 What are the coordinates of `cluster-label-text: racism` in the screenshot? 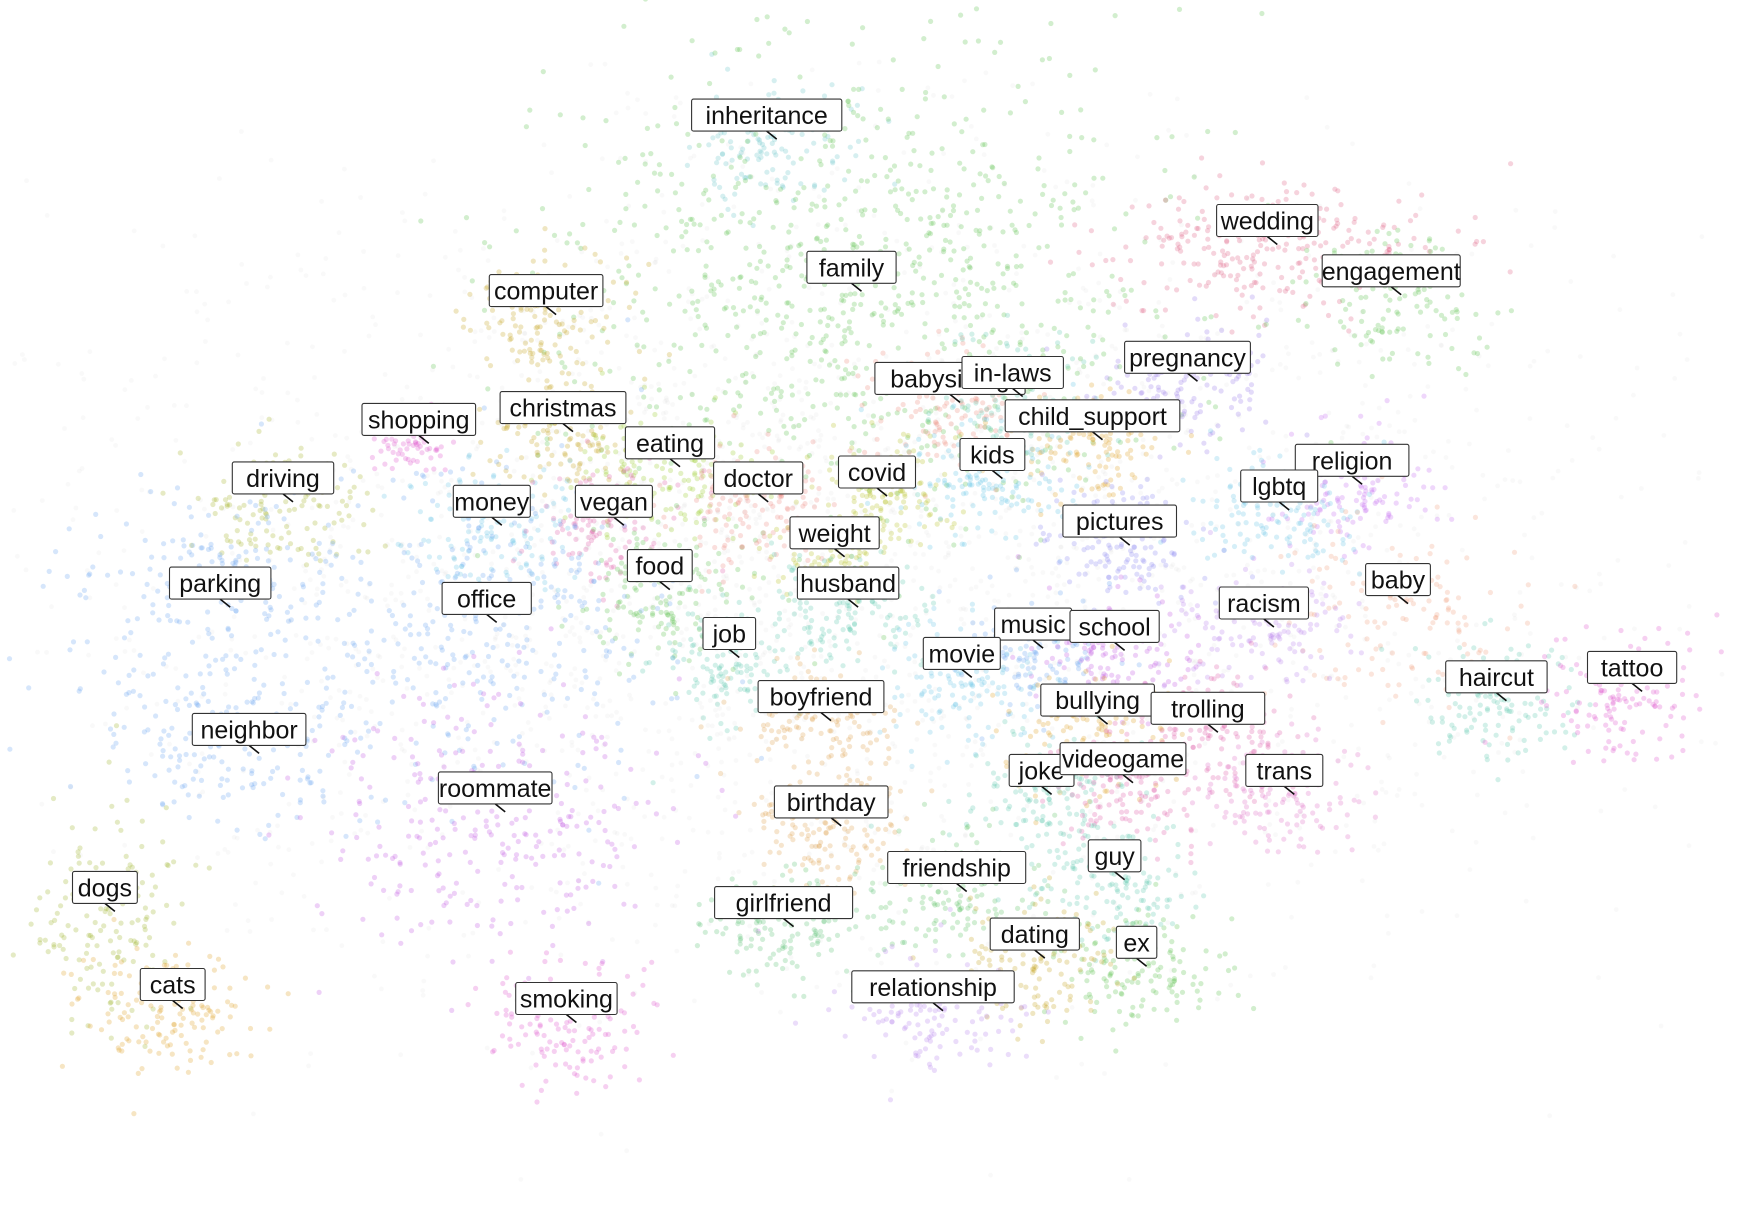 It's located at (1264, 604).